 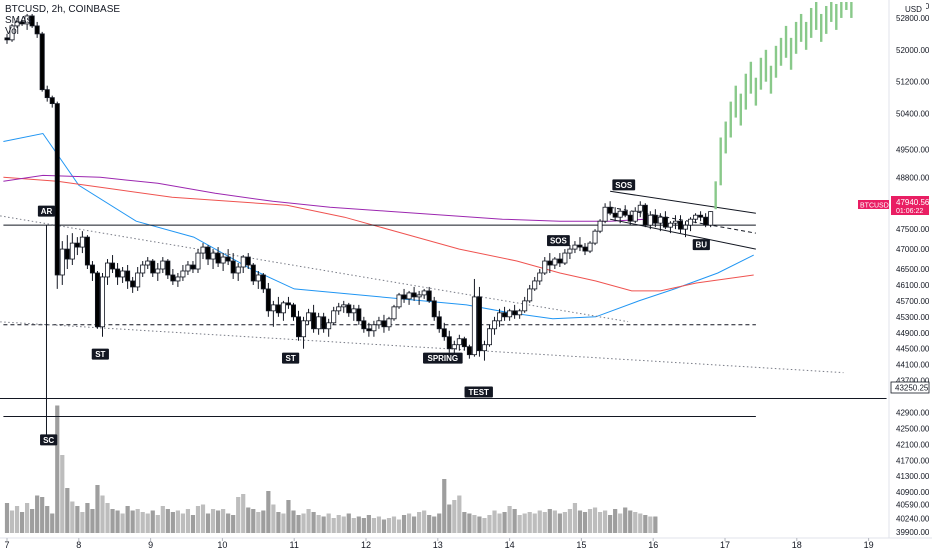 I want to click on price-tick-label: 41300.00, so click(x=913, y=476).